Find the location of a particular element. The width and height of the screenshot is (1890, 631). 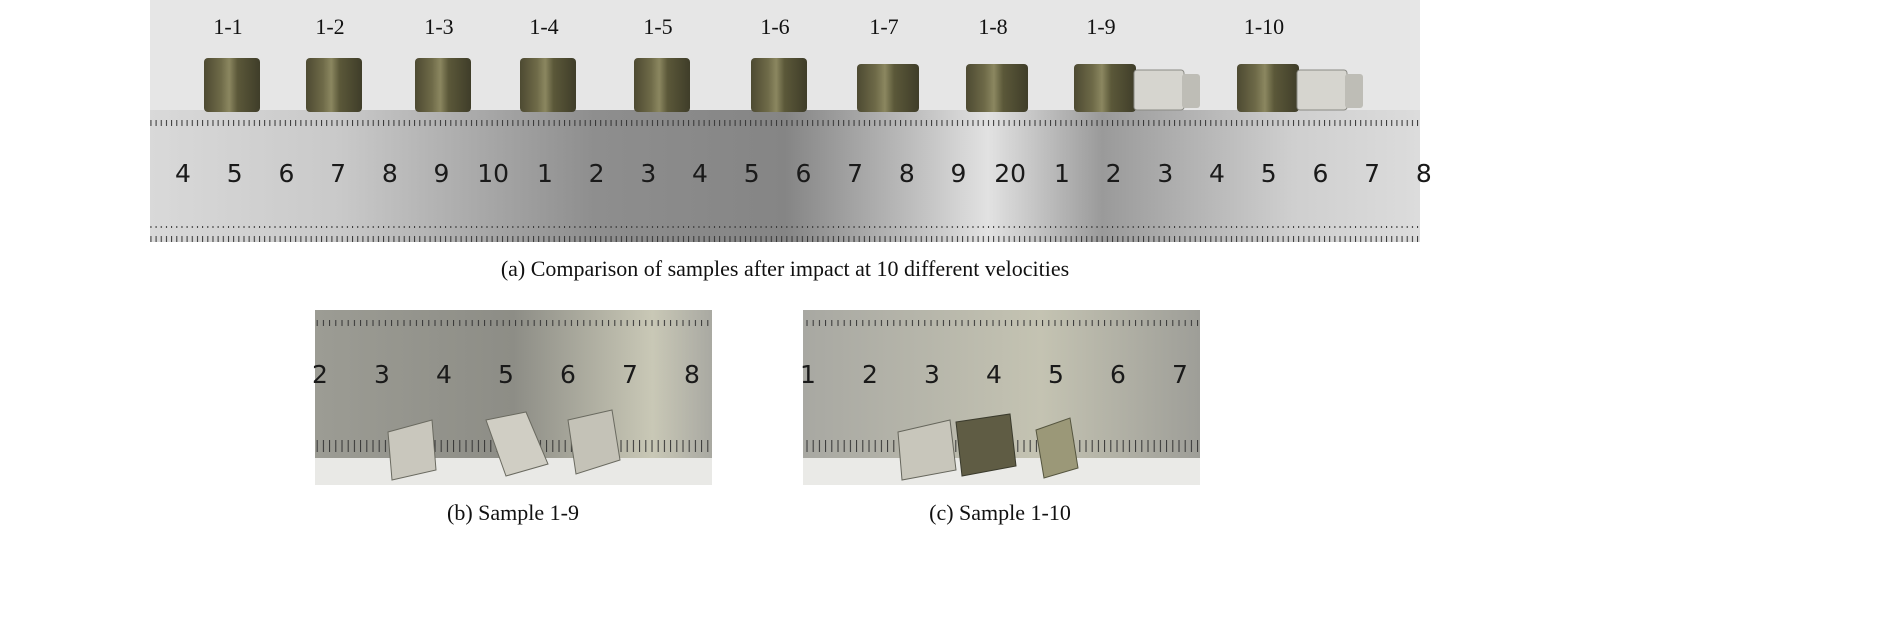

samples: 1-1 1-2 1-3 1-4 1-5 1-6 1-7 1-8 1-9 1-10 is located at coordinates (783, 63).